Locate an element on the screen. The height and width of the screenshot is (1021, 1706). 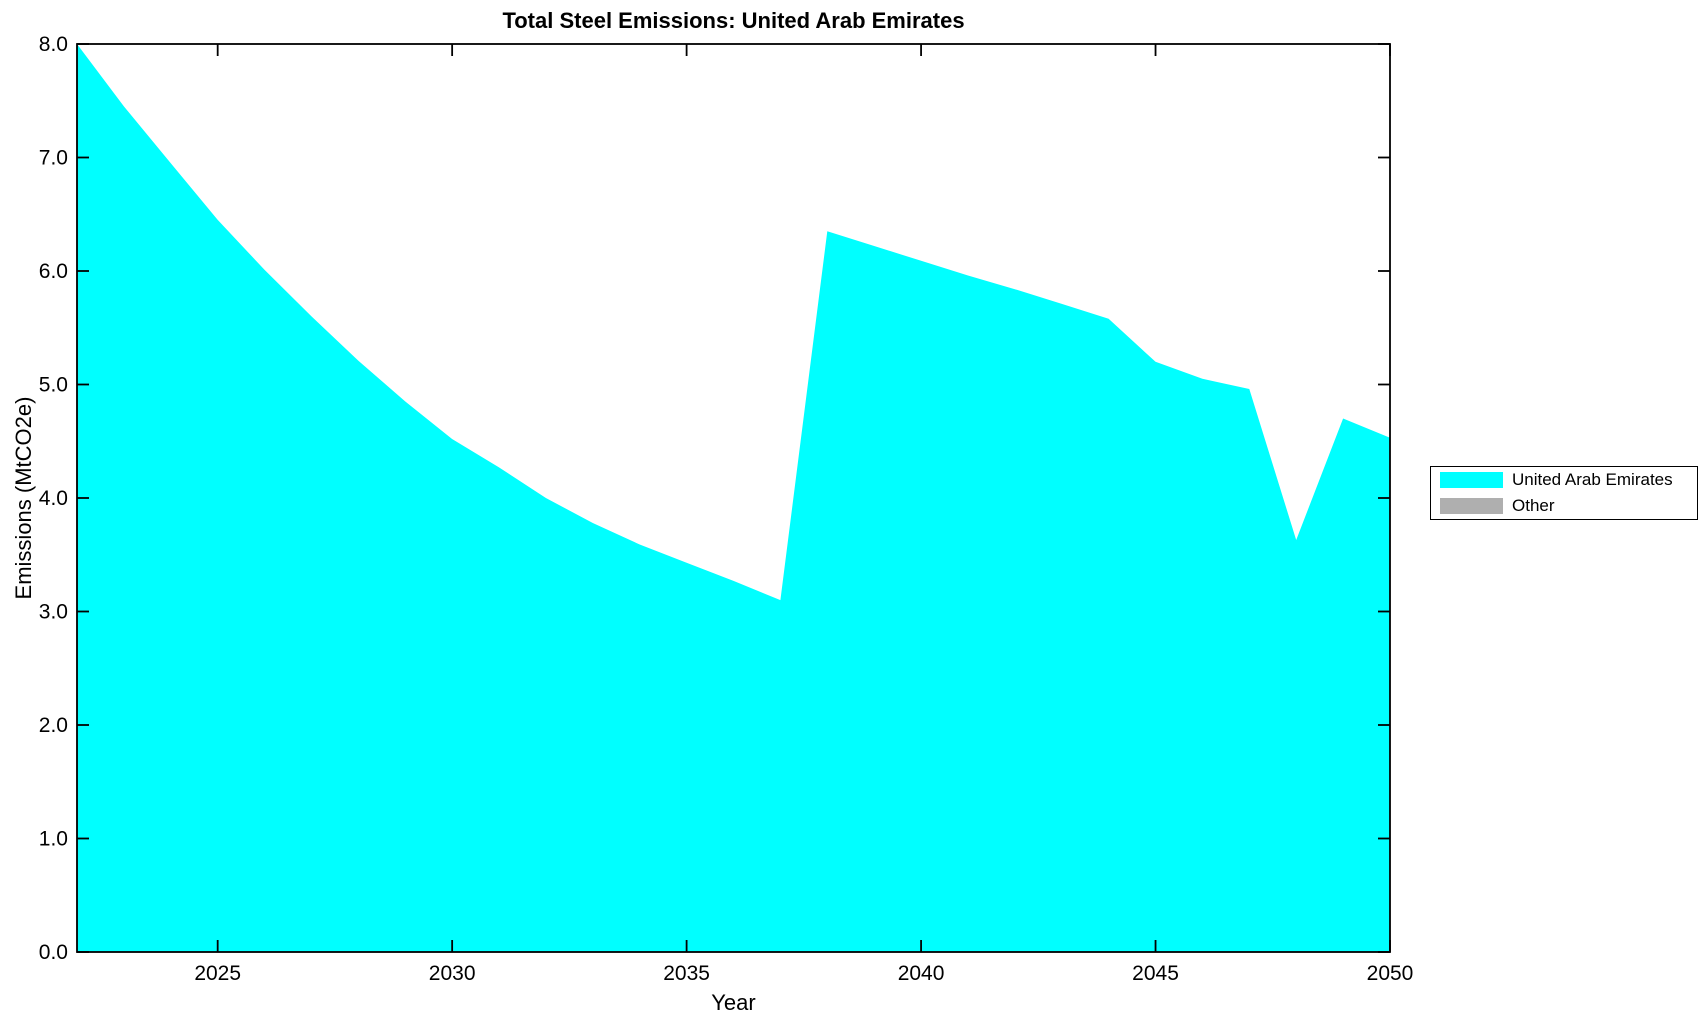
y-tick-label: 7.0 is located at coordinates (53, 158).